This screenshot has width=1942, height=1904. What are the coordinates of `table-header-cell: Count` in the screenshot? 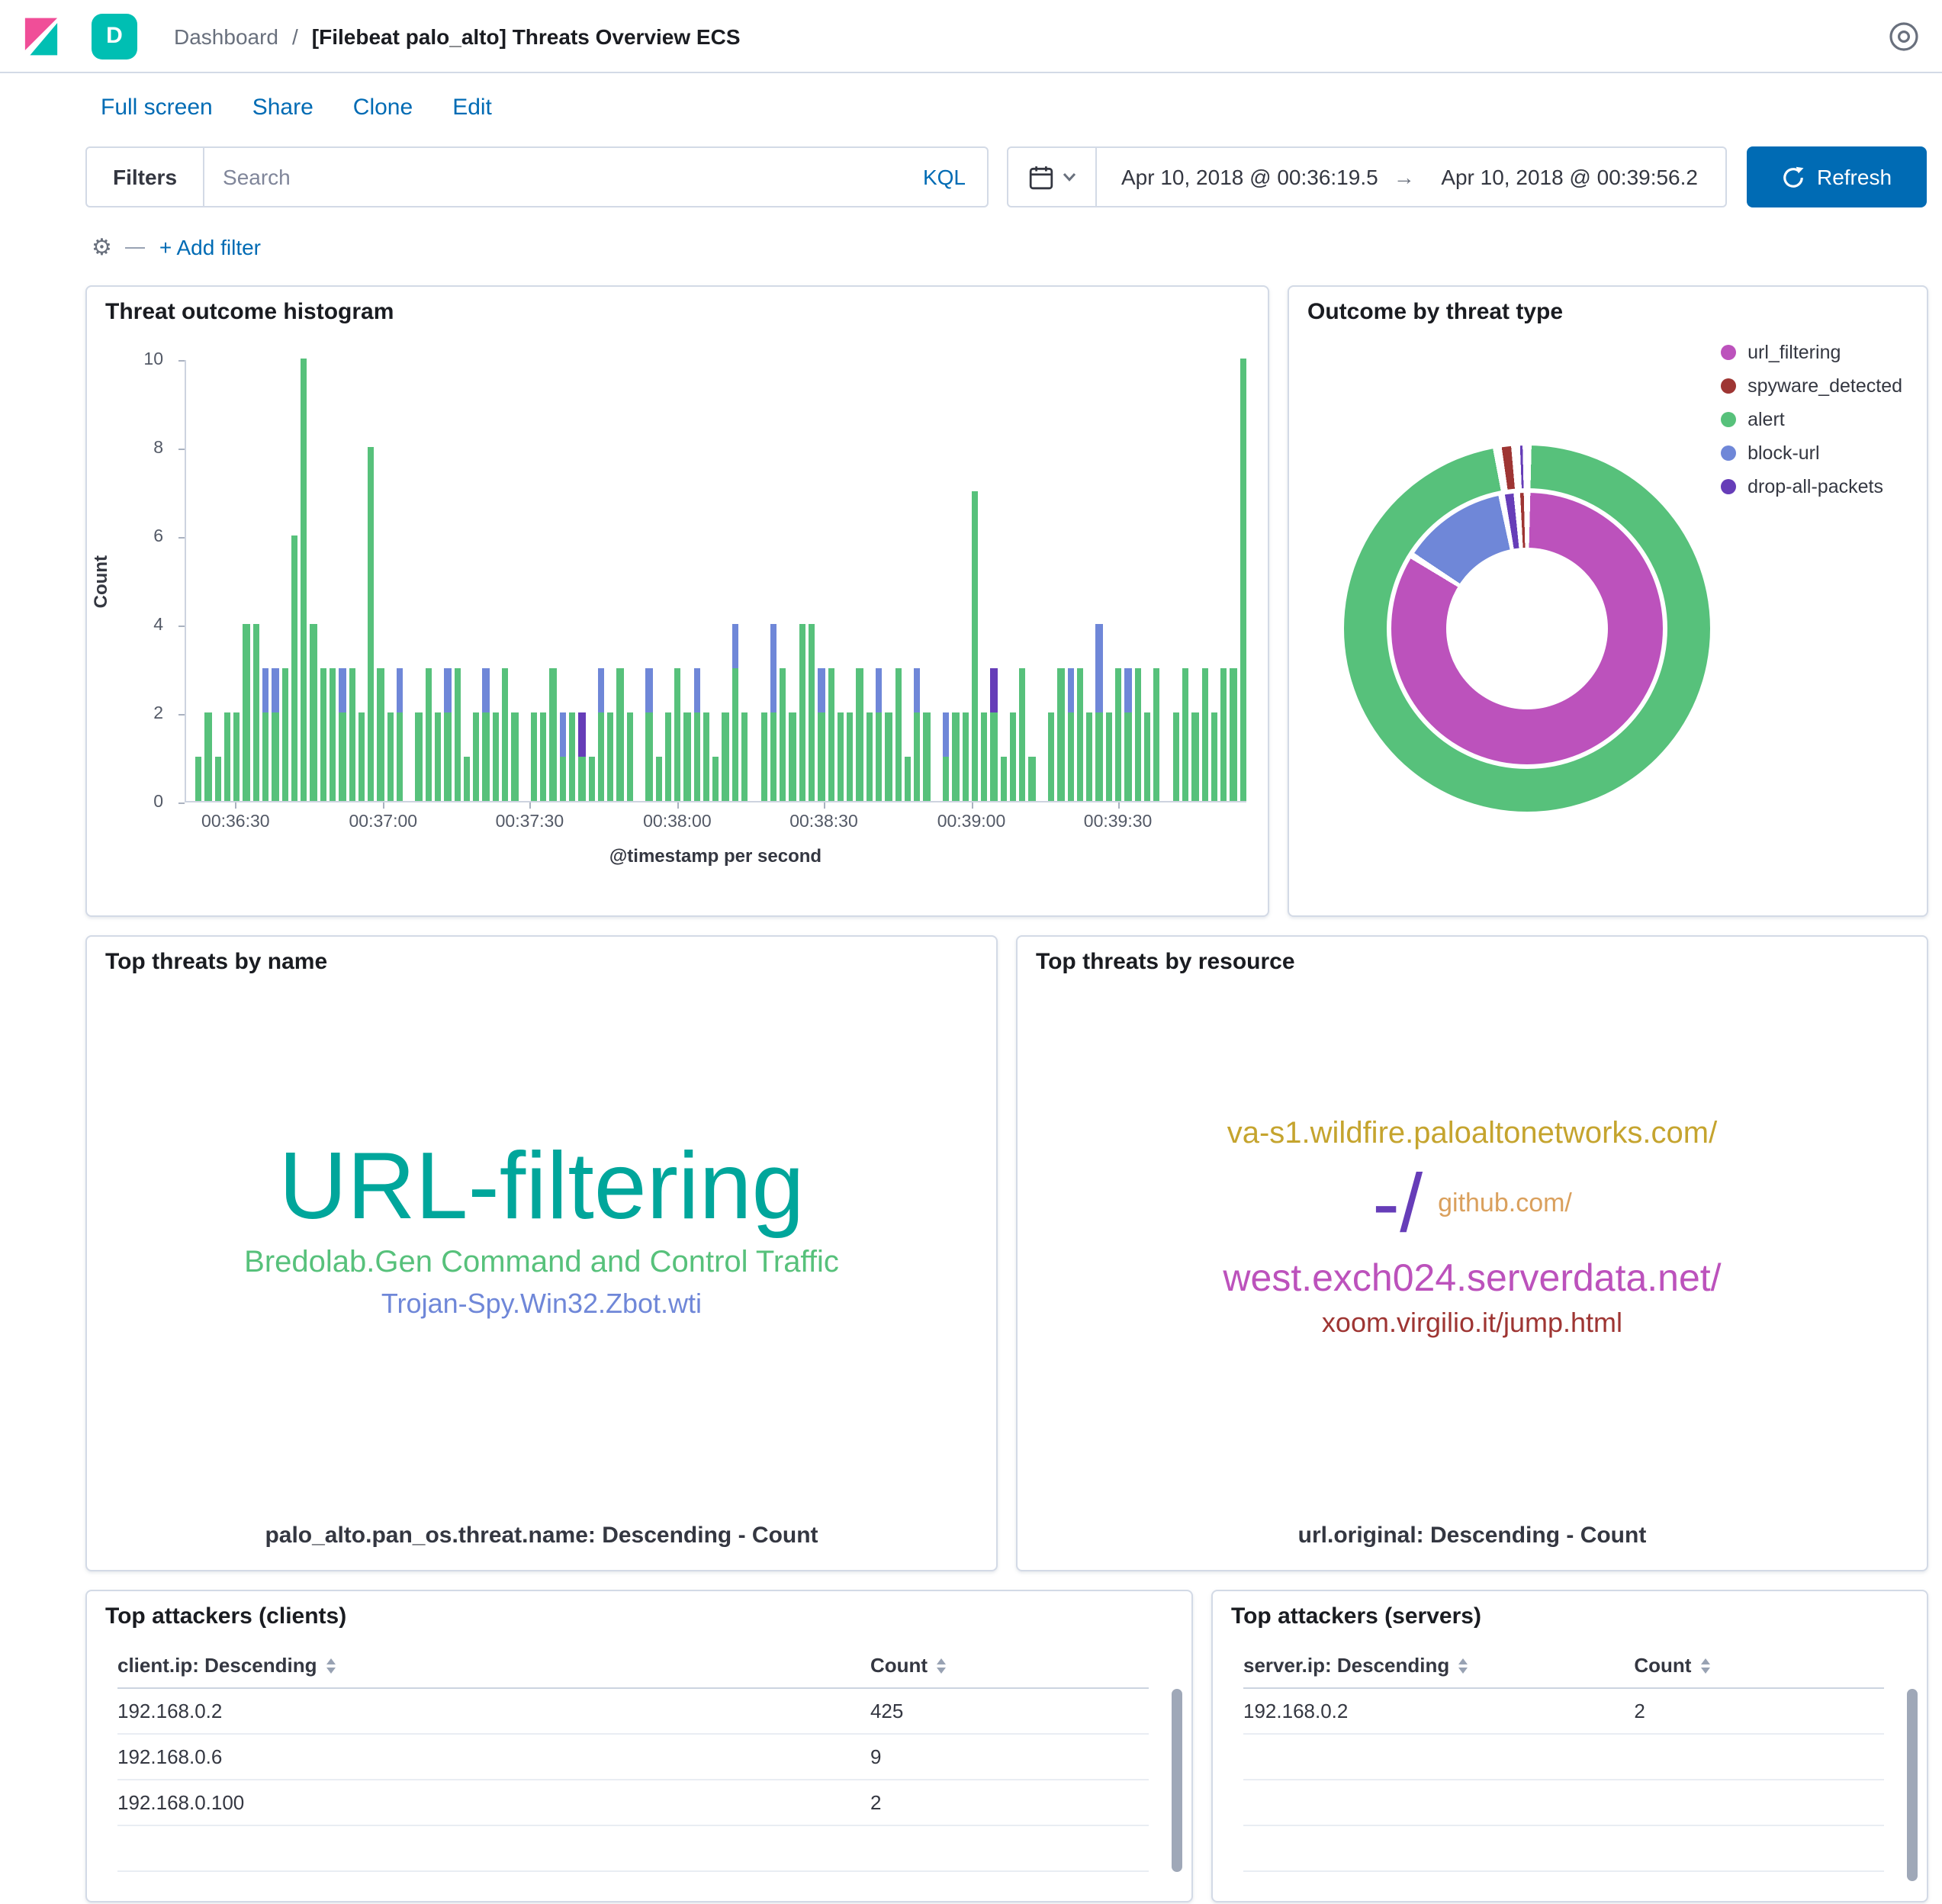 It's located at (1009, 1665).